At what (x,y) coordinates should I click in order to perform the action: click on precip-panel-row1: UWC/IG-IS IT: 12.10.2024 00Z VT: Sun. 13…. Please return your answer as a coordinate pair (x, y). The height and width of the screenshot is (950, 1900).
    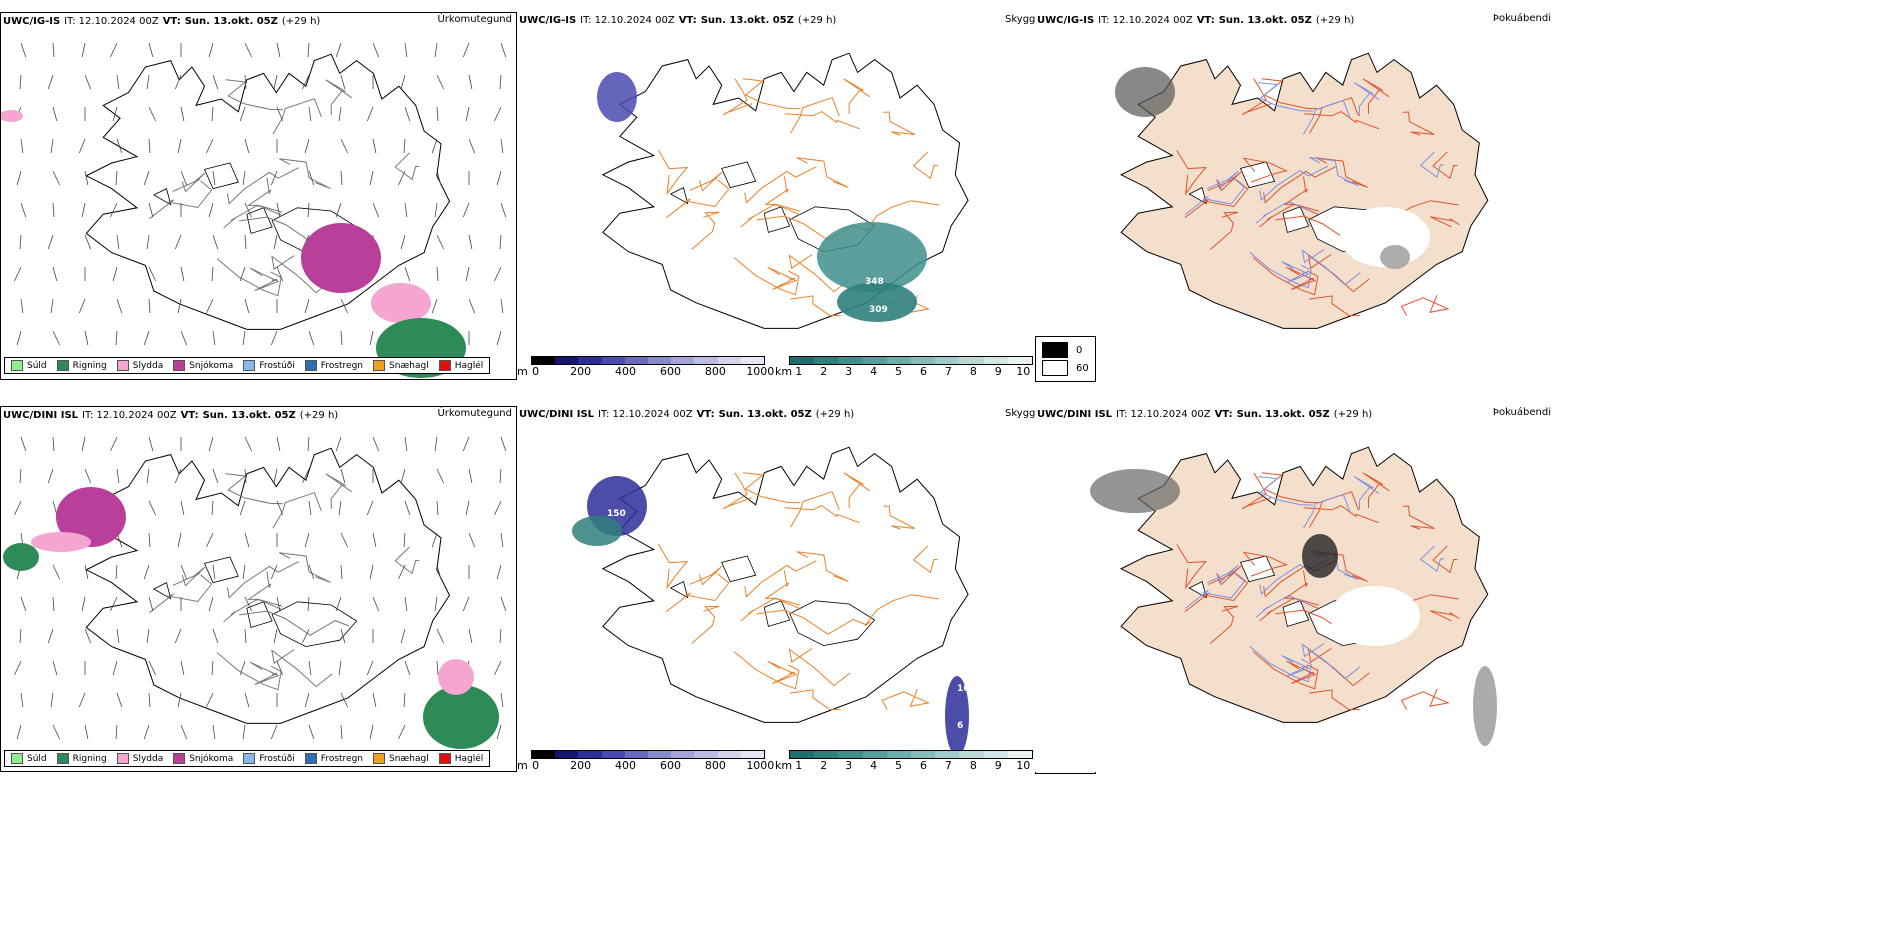
    Looking at the image, I should click on (258, 196).